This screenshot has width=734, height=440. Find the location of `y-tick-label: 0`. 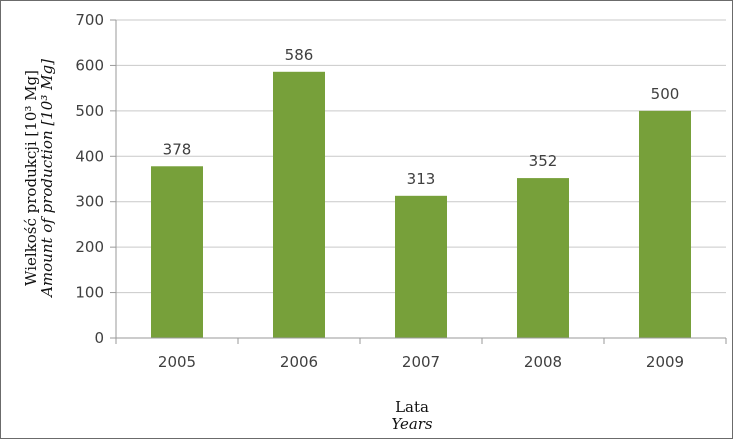

y-tick-label: 0 is located at coordinates (99, 338).